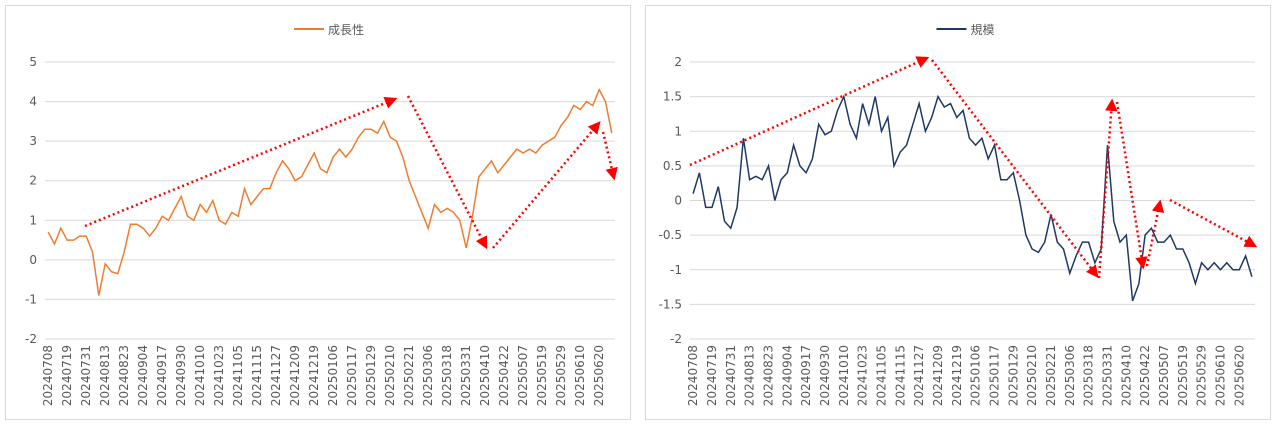  I want to click on y-tick-label: 3, so click(33, 141).